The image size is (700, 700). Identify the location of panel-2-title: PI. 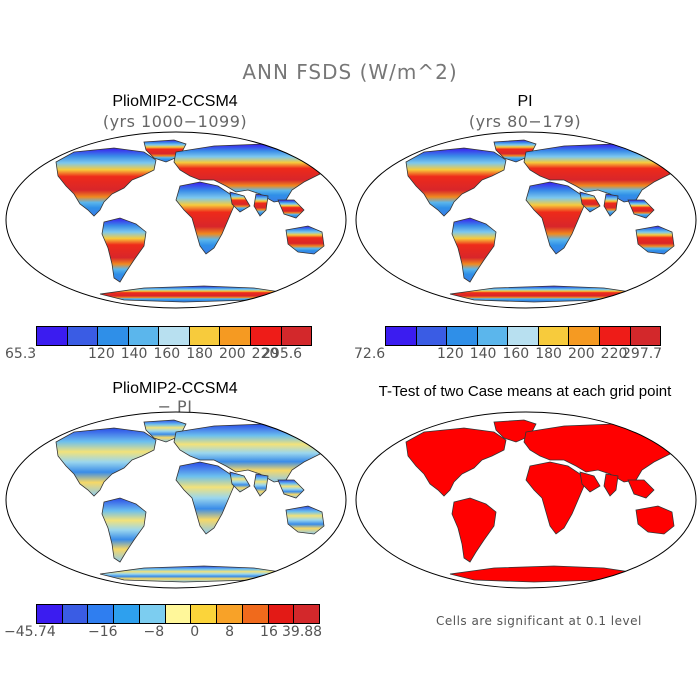
(525, 101).